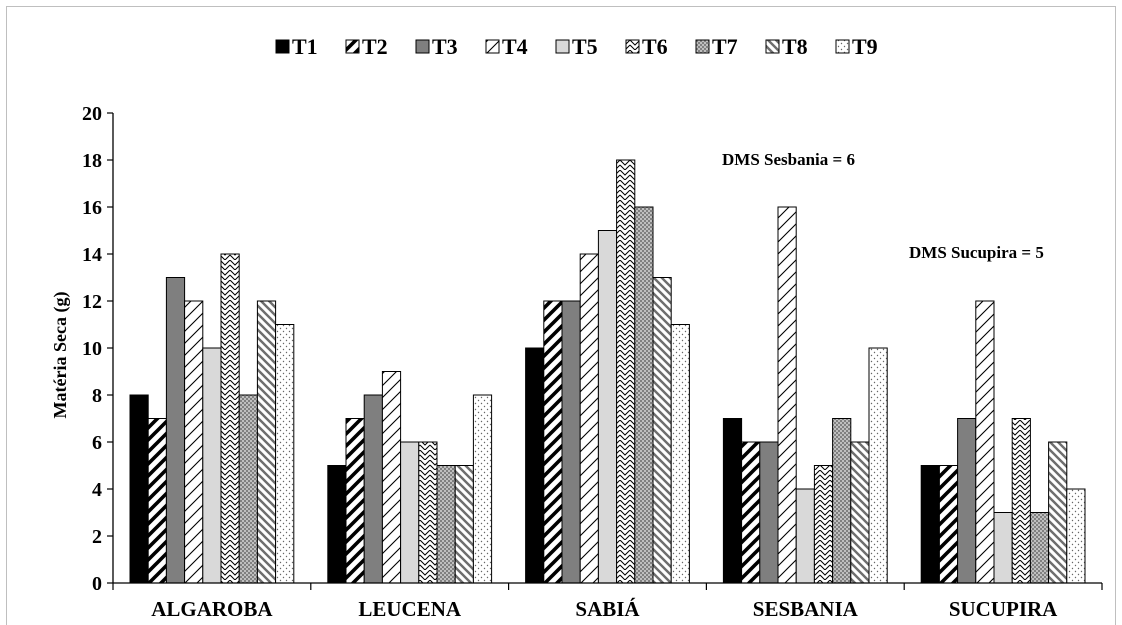 The image size is (1122, 625). I want to click on bar-sucupira-t5, so click(1003, 548).